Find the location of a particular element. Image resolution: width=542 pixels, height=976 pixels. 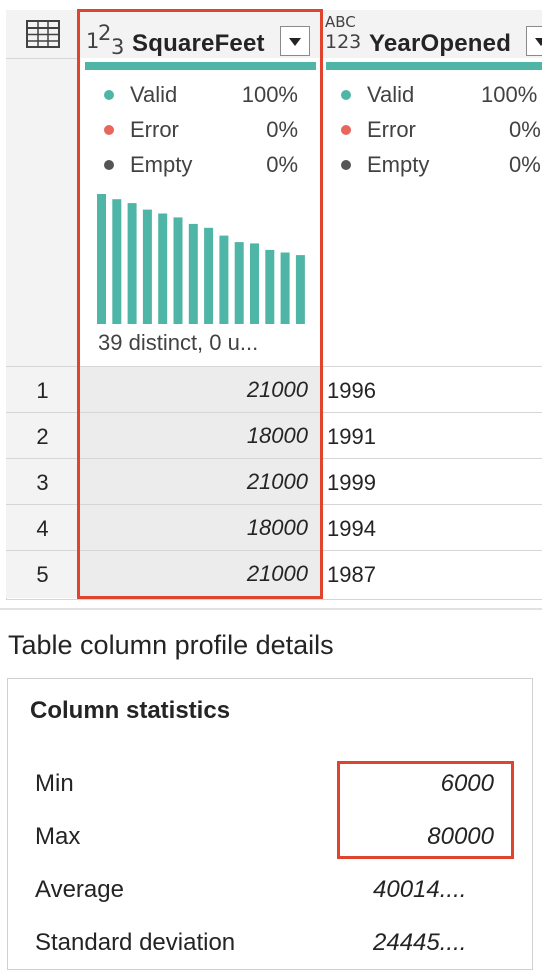

cell-yearopened: 1991 is located at coordinates (351, 436).